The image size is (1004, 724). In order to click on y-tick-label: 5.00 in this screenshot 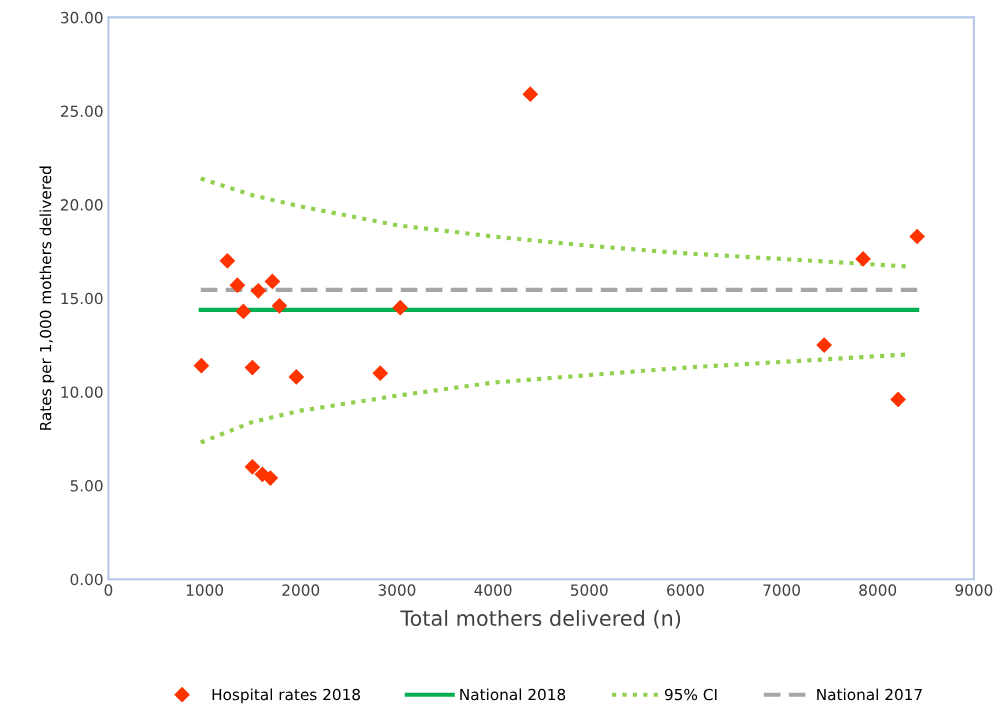, I will do `click(86, 486)`.